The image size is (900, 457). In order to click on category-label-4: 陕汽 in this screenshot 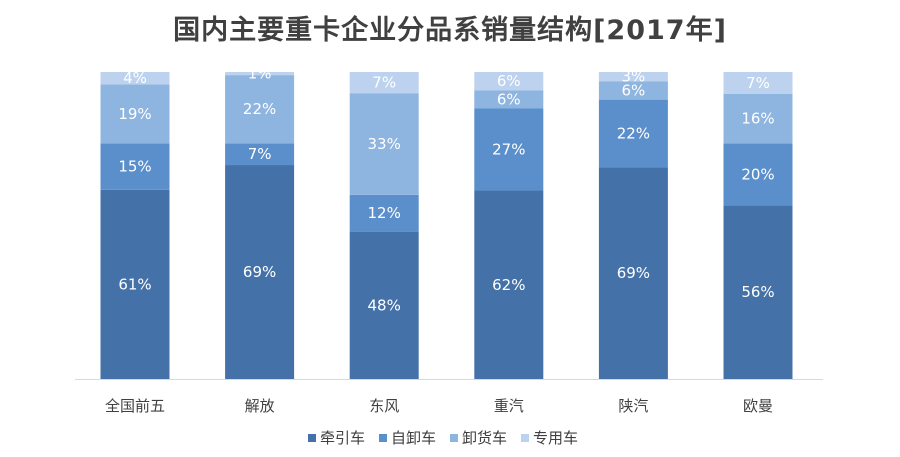, I will do `click(633, 406)`.